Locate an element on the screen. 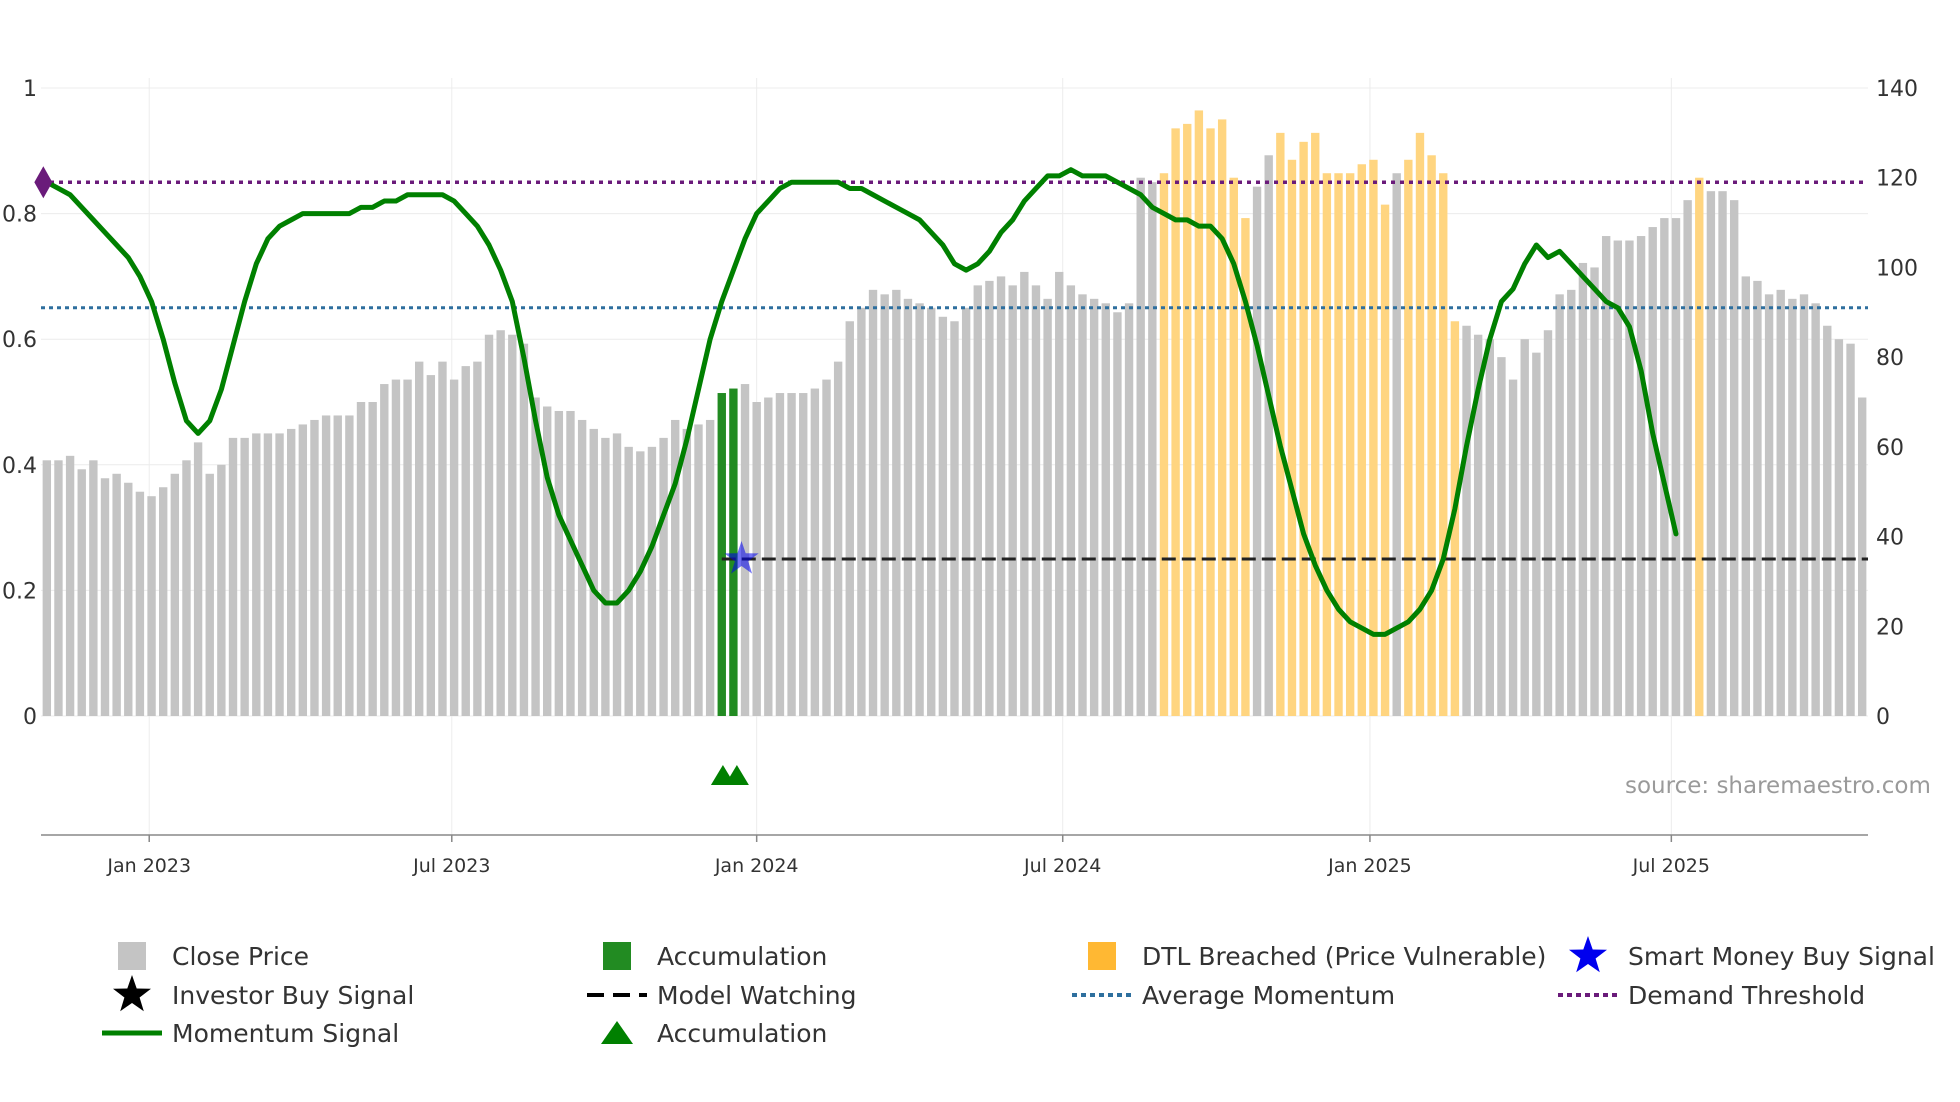 Image resolution: width=1960 pixels, height=1102 pixels. legend-label: Smart Money Buy Signal is located at coordinates (1781, 956).